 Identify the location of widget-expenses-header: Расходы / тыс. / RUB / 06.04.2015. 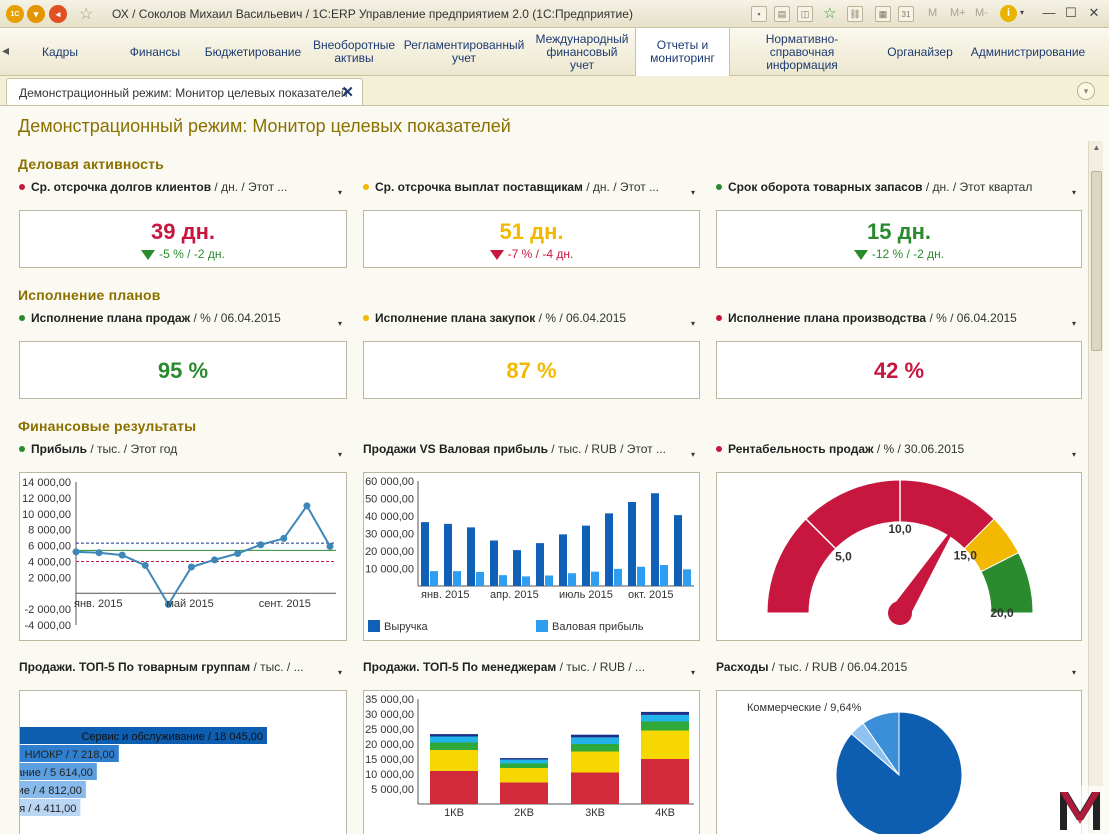
(812, 667).